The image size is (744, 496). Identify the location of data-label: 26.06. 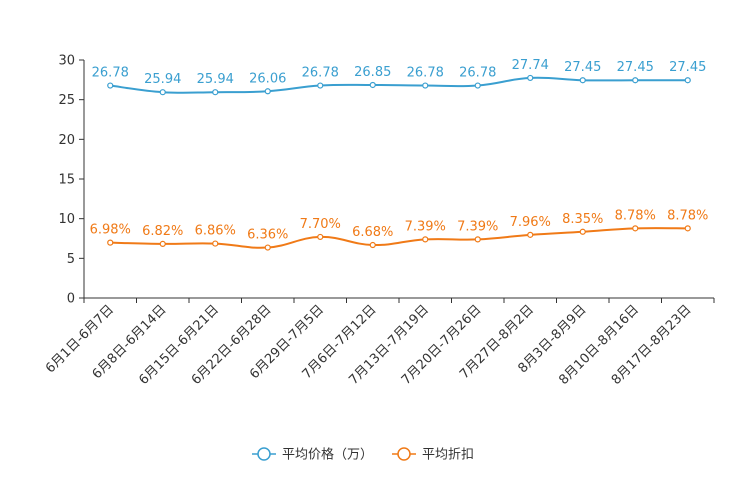
(267, 78).